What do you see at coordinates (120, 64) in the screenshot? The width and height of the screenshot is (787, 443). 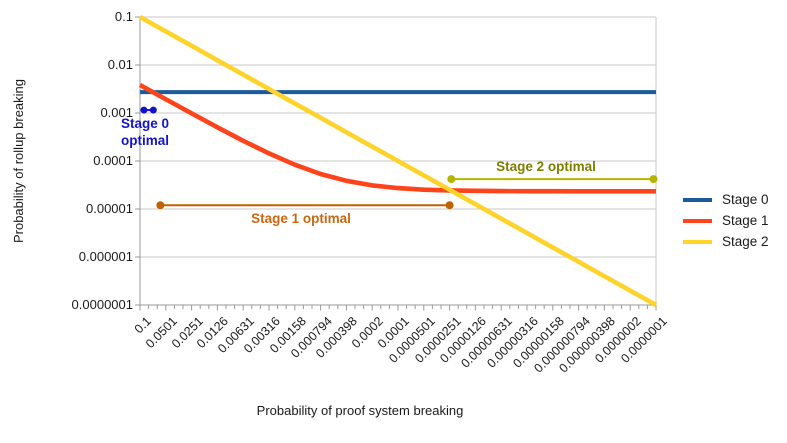 I see `y-tick-label: 0.01` at bounding box center [120, 64].